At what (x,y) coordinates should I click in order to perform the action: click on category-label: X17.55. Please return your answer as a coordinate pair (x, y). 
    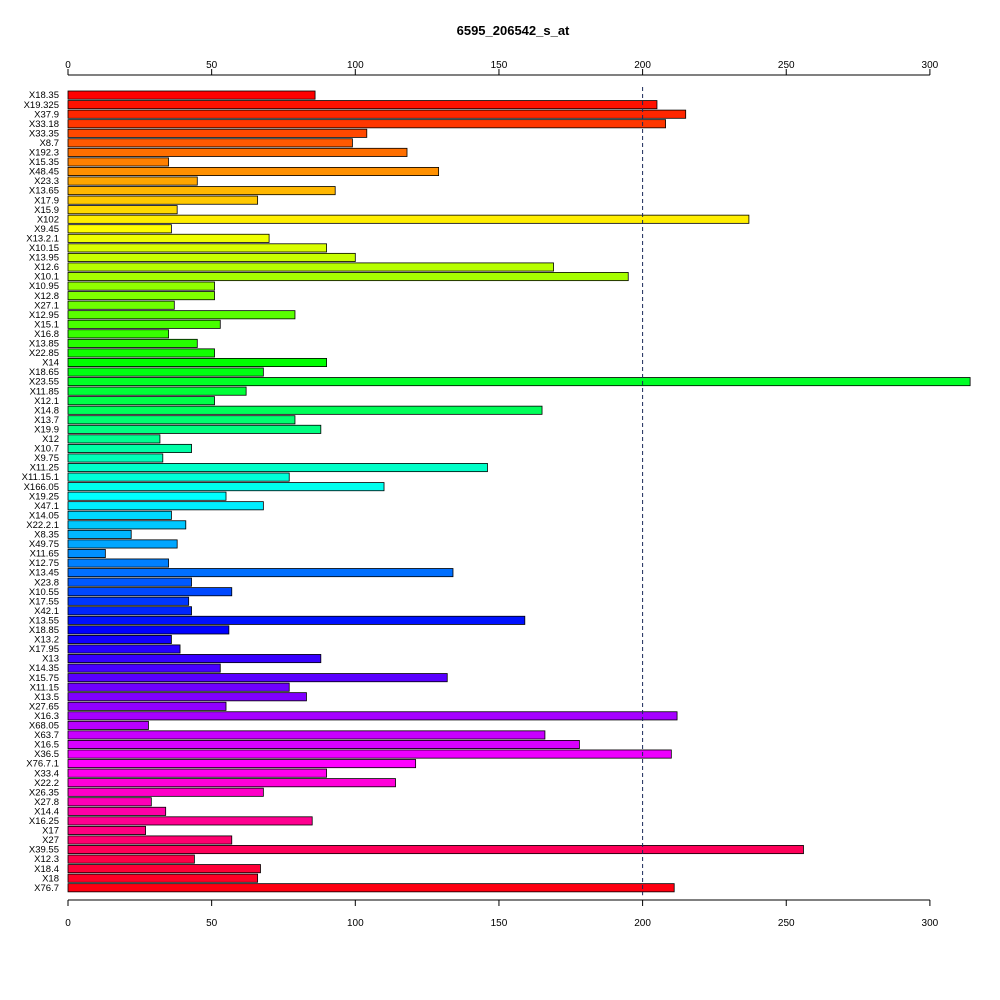
    Looking at the image, I should click on (44, 601).